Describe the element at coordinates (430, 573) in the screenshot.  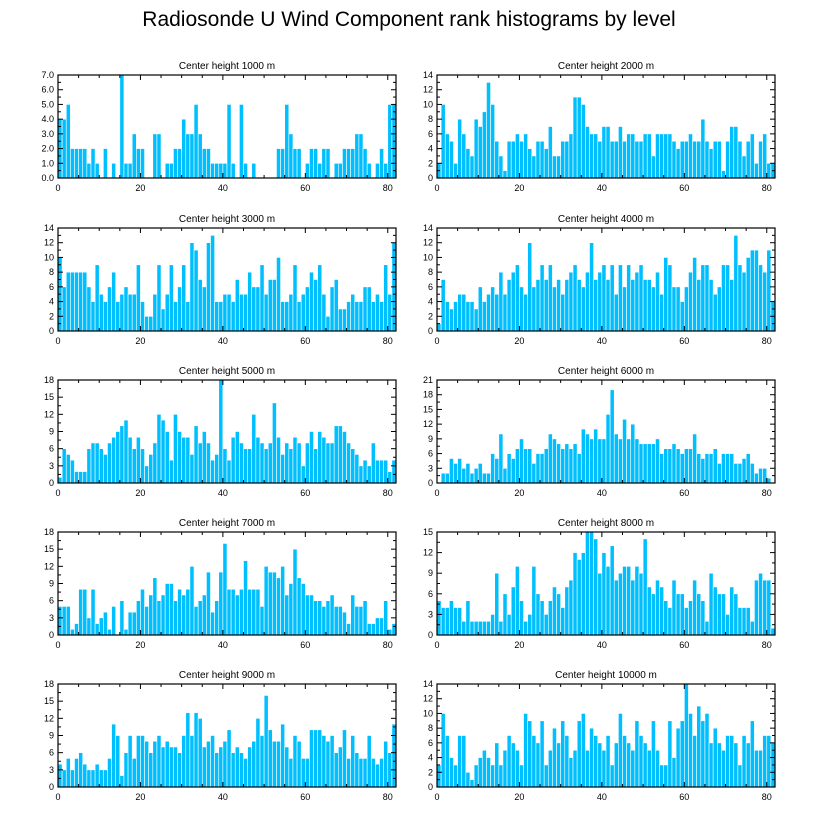
I see `y-tick-label: 9` at that location.